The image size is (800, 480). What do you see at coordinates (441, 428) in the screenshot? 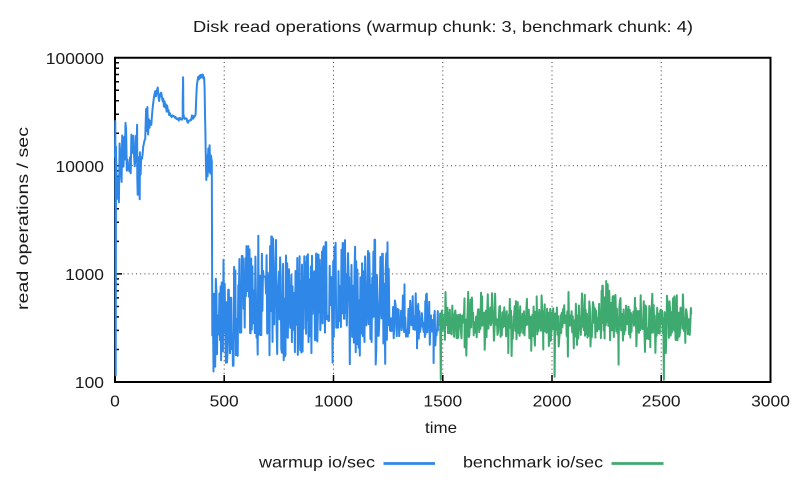
I see `svg-text: time` at bounding box center [441, 428].